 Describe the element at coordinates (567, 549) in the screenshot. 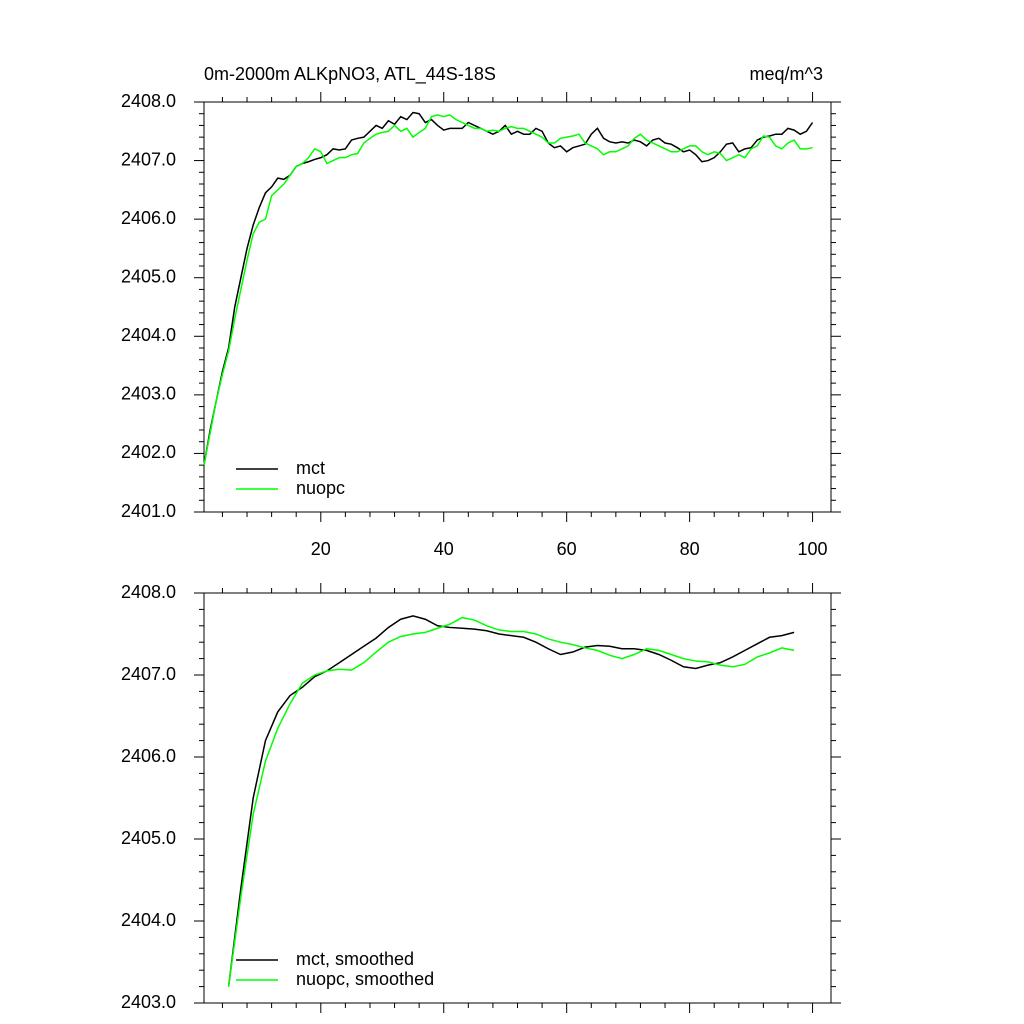

I see `x-tick-label: 60` at that location.